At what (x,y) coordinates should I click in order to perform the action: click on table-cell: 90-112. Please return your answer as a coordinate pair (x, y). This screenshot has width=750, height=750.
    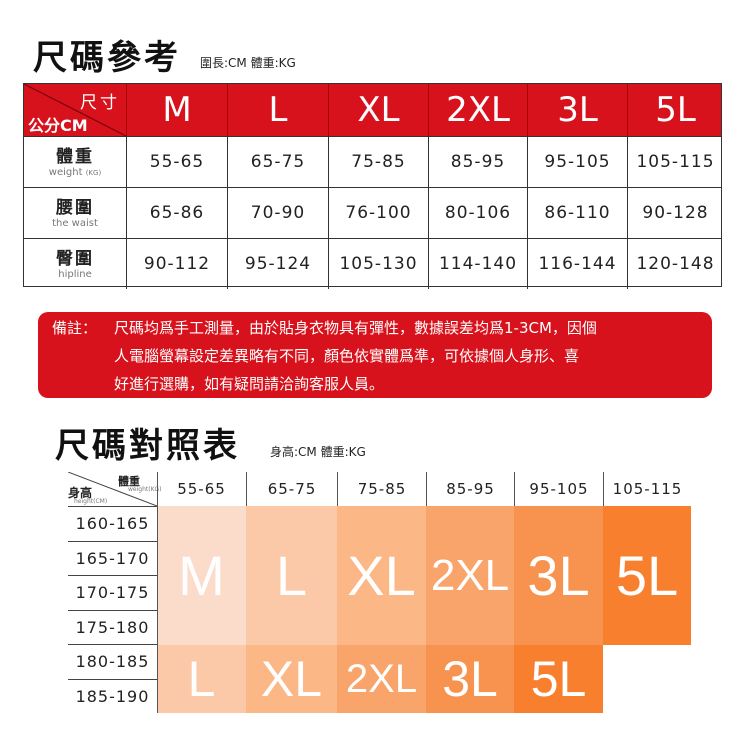
    Looking at the image, I should click on (176, 264).